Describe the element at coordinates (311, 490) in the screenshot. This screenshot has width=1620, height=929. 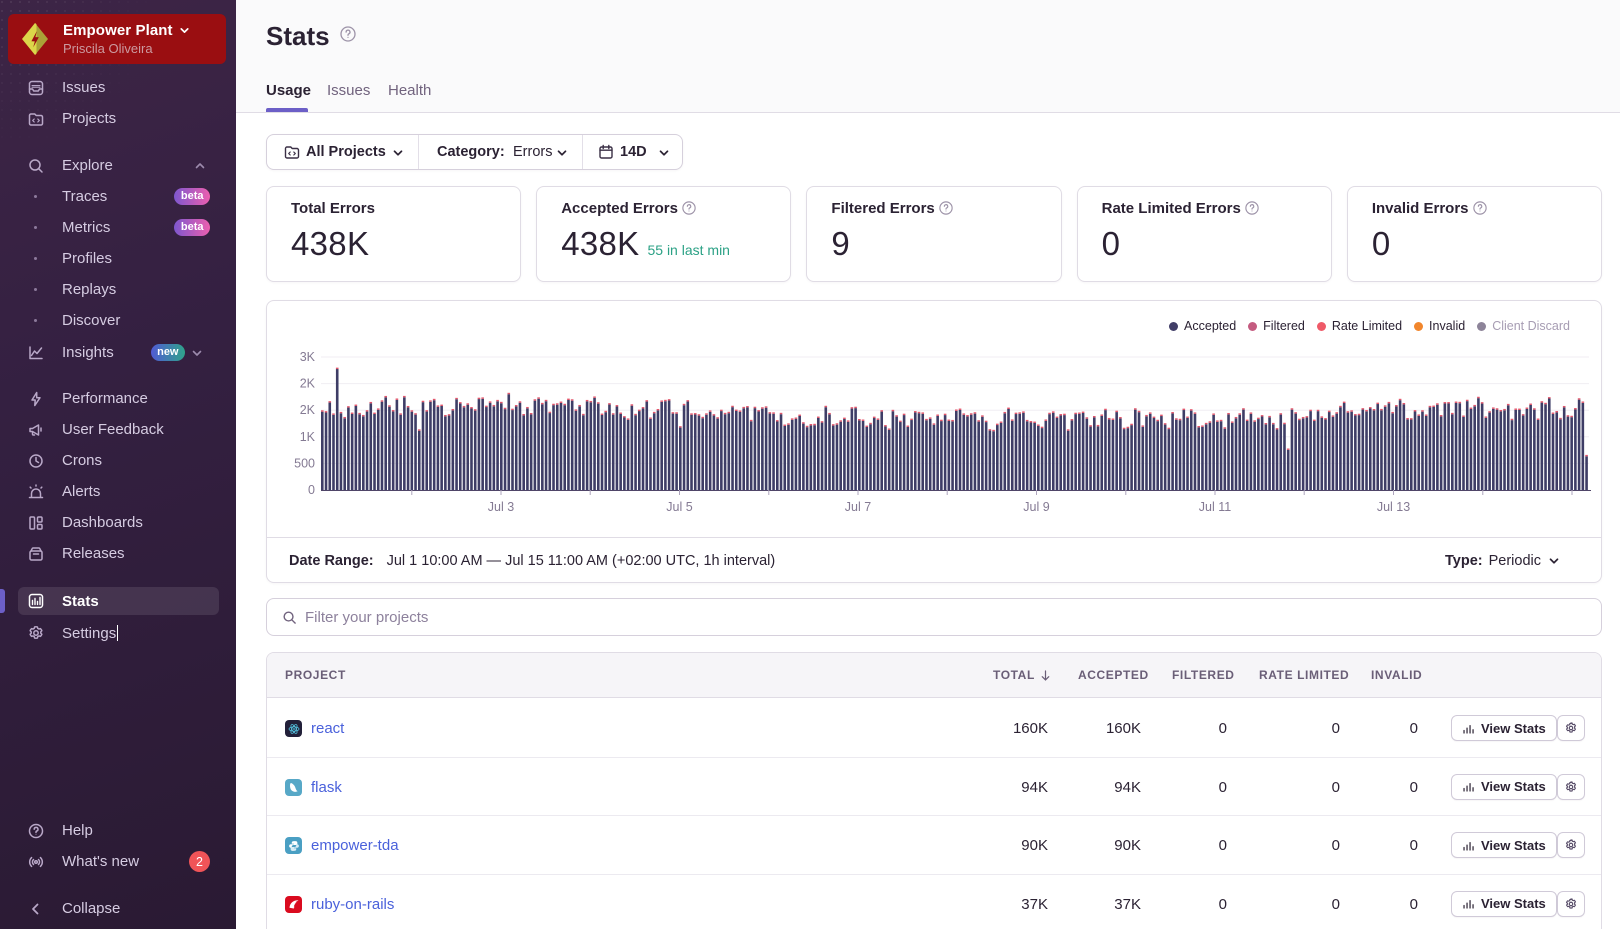
I see `svg-text: 0` at that location.